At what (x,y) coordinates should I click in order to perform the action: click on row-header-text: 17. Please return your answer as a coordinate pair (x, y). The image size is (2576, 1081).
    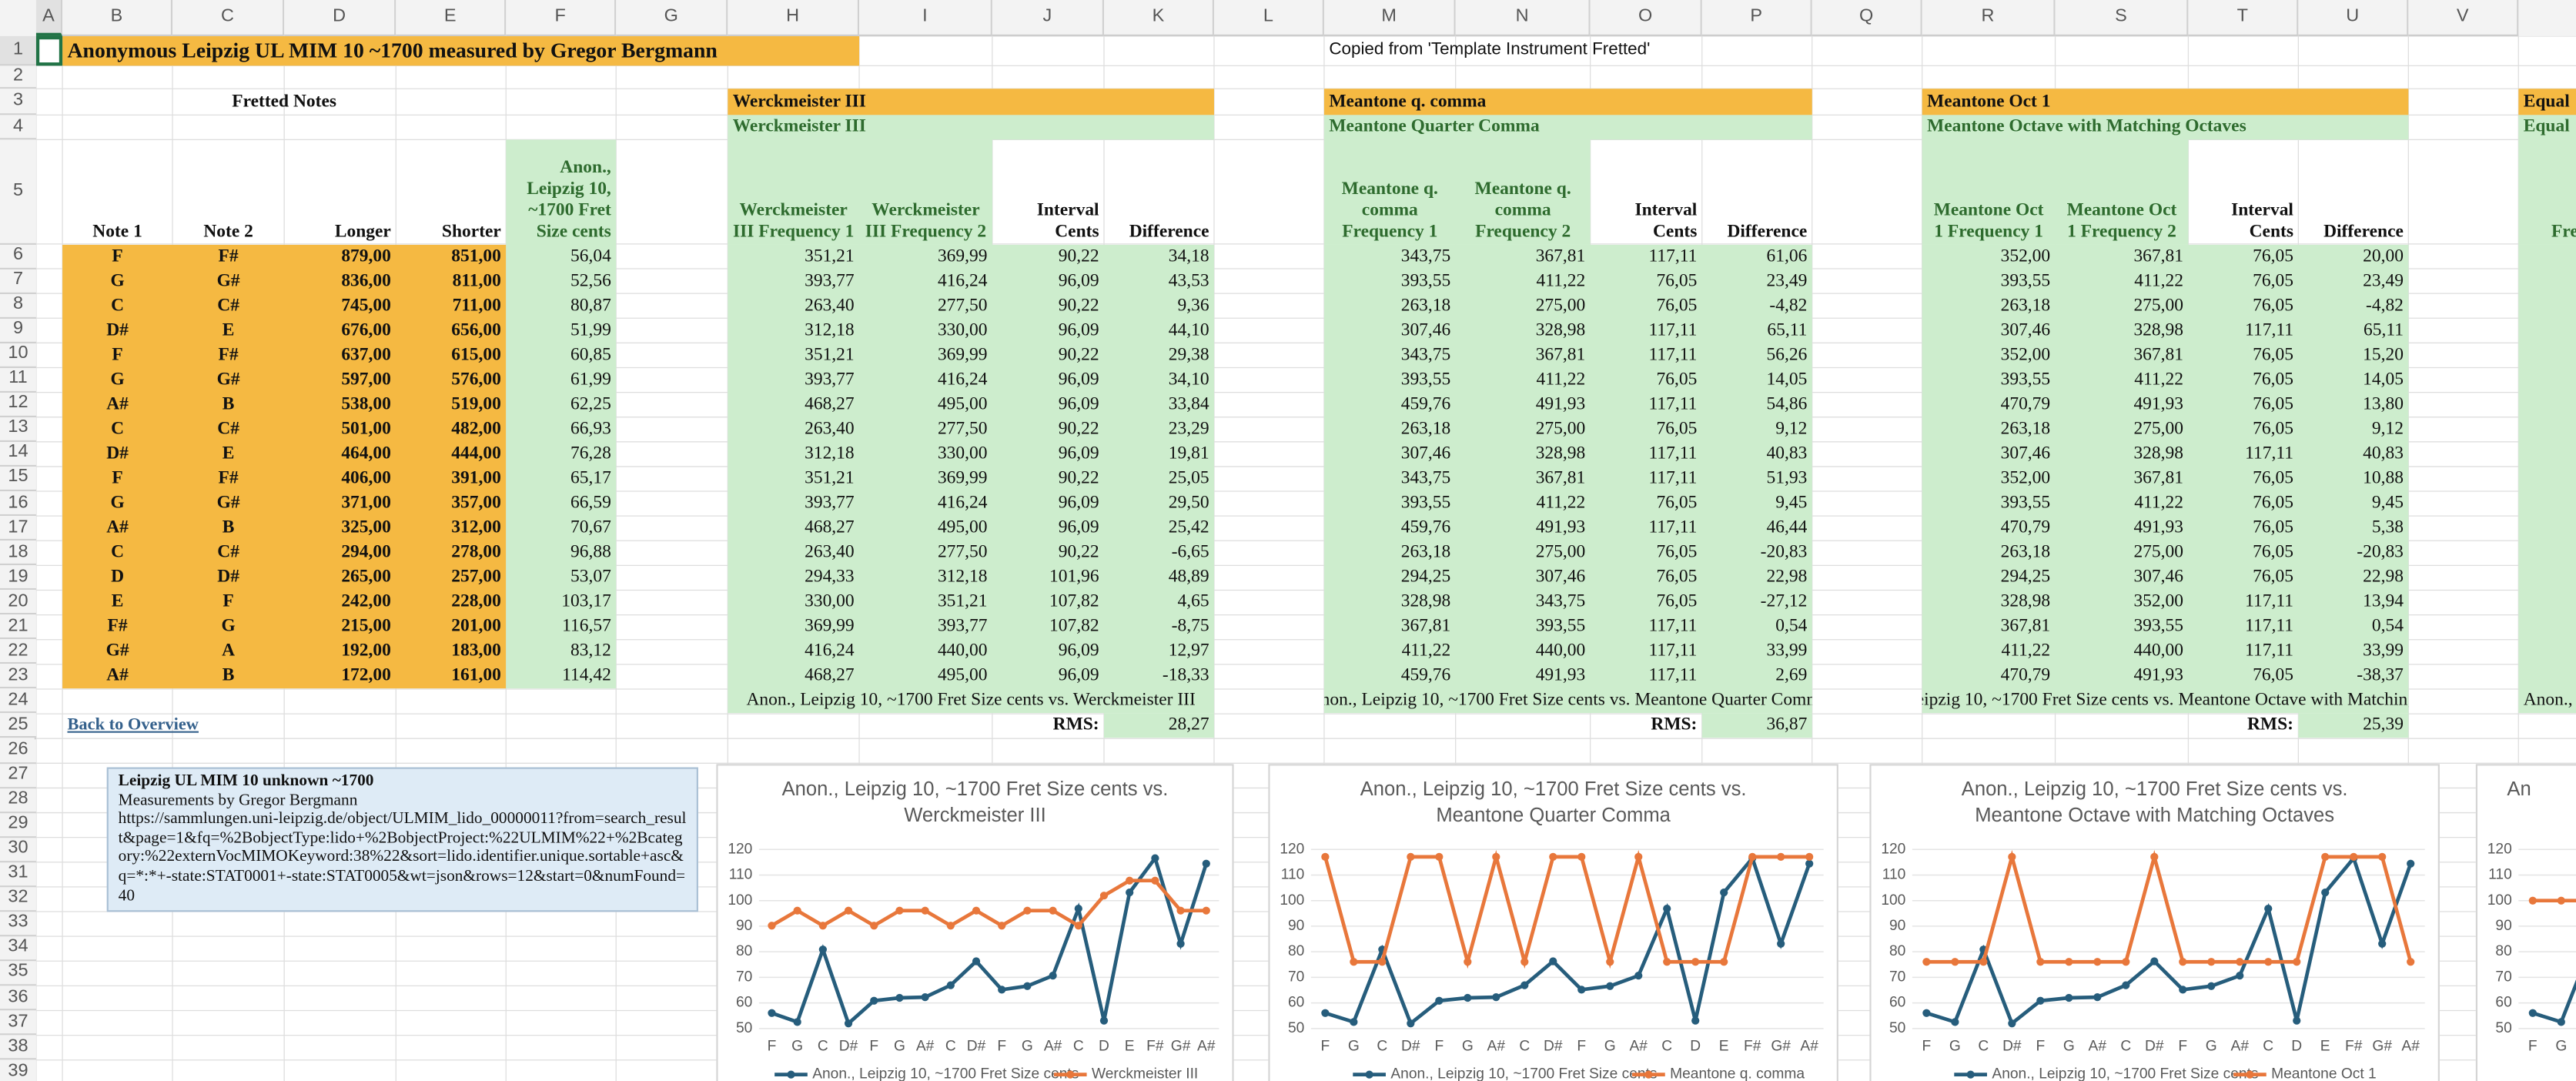
    Looking at the image, I should click on (18, 527).